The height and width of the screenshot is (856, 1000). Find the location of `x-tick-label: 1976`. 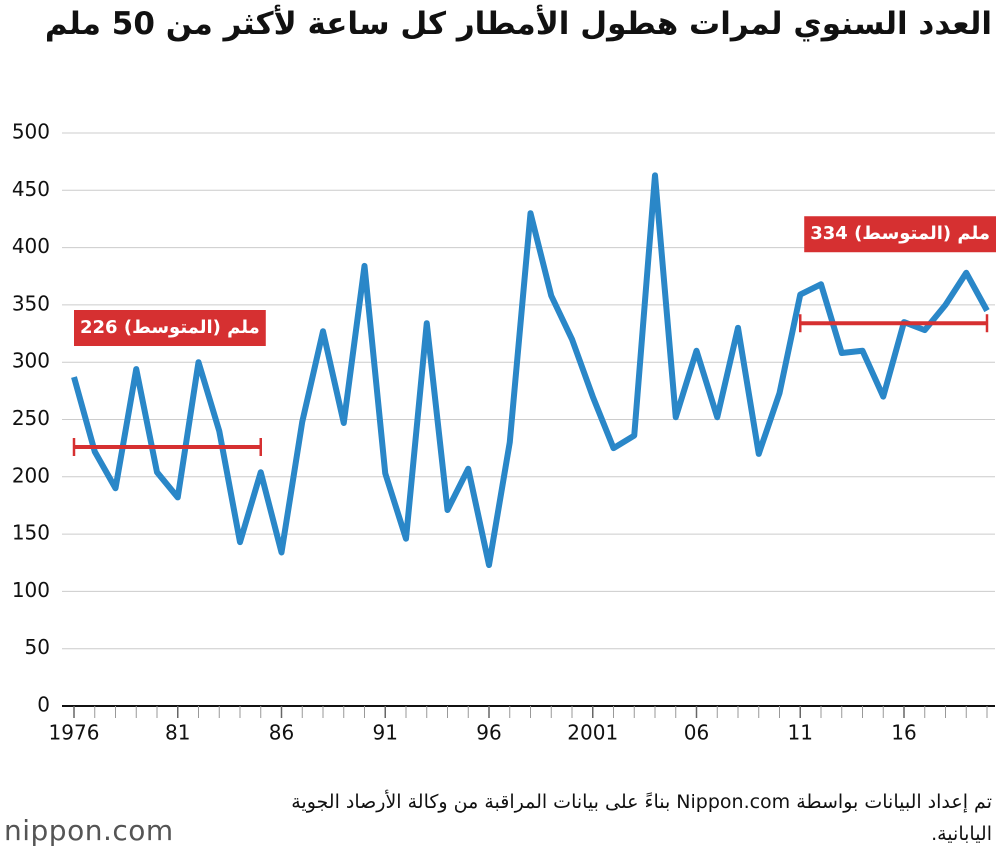

x-tick-label: 1976 is located at coordinates (74, 733).